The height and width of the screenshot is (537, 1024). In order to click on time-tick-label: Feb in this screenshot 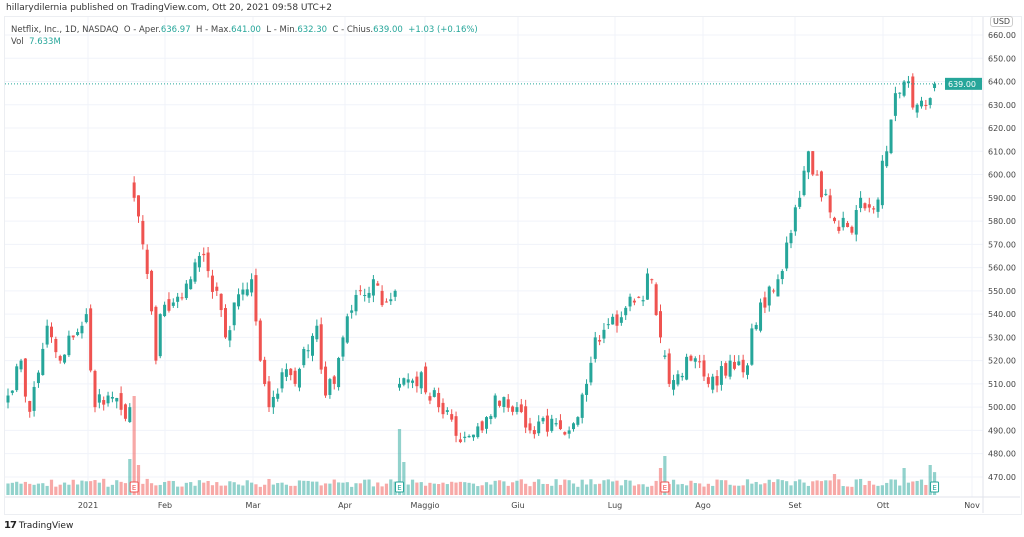, I will do `click(165, 505)`.